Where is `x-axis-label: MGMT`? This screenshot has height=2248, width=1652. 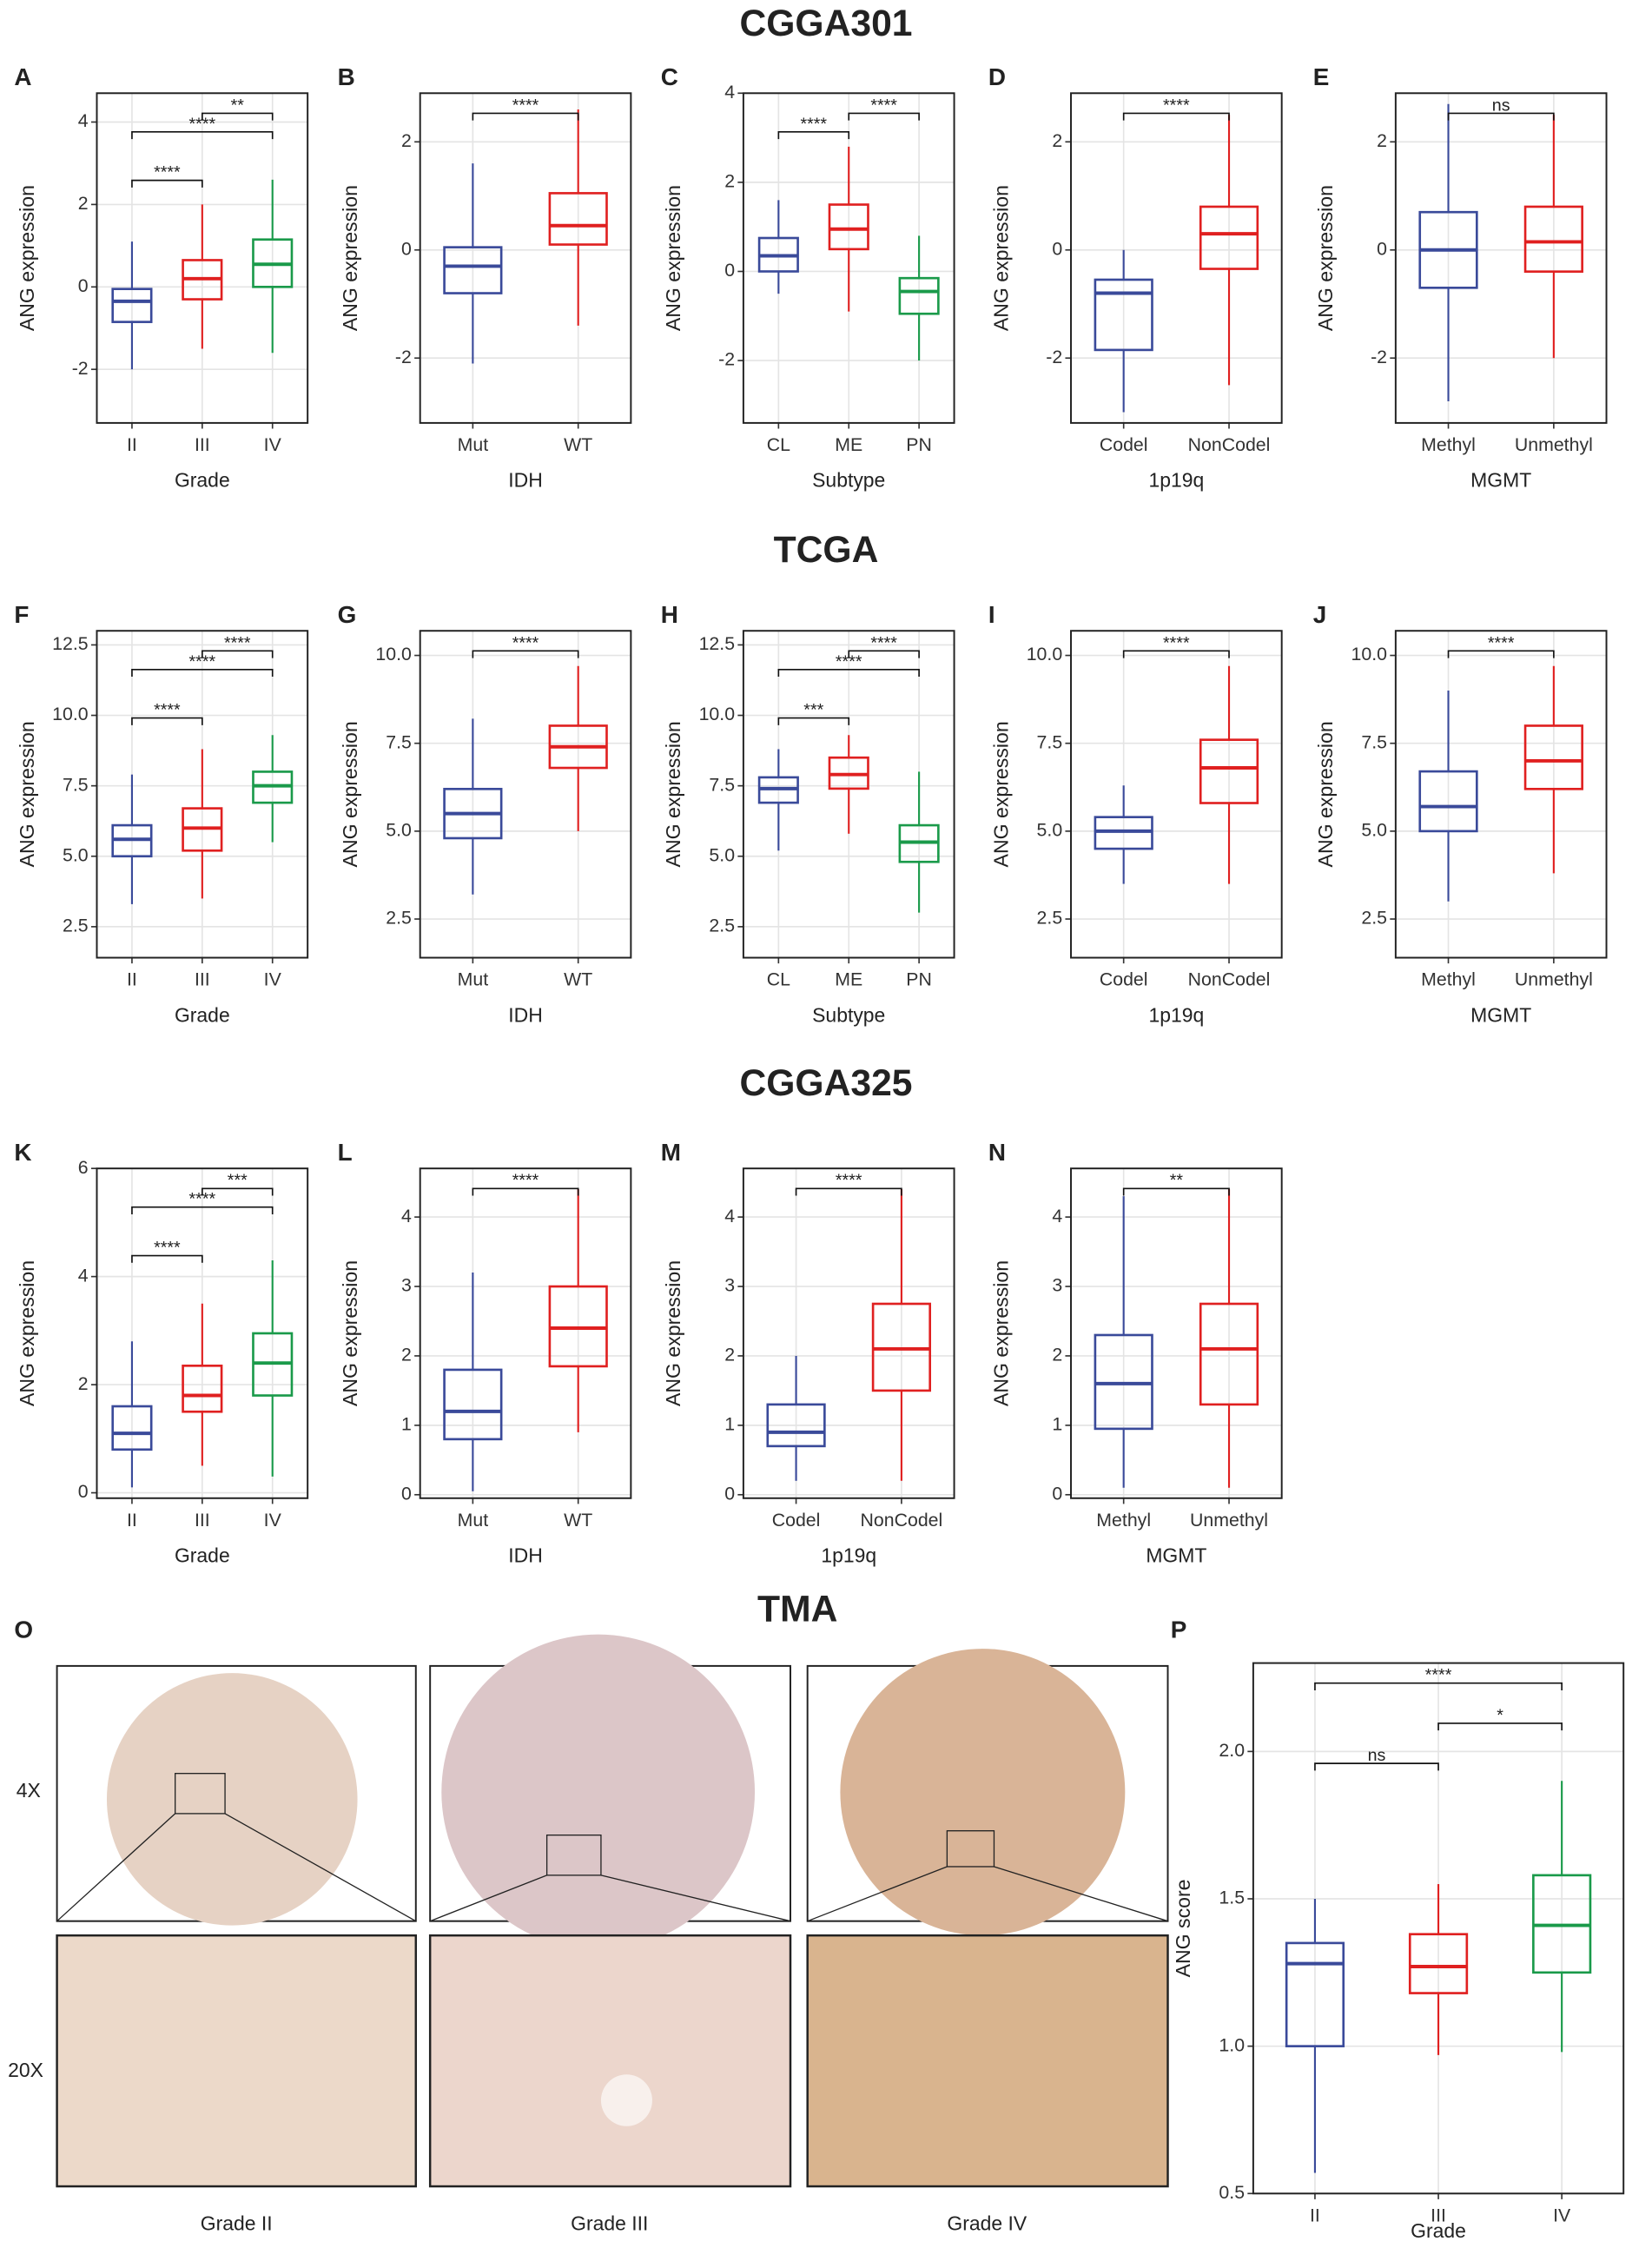 x-axis-label: MGMT is located at coordinates (1500, 1014).